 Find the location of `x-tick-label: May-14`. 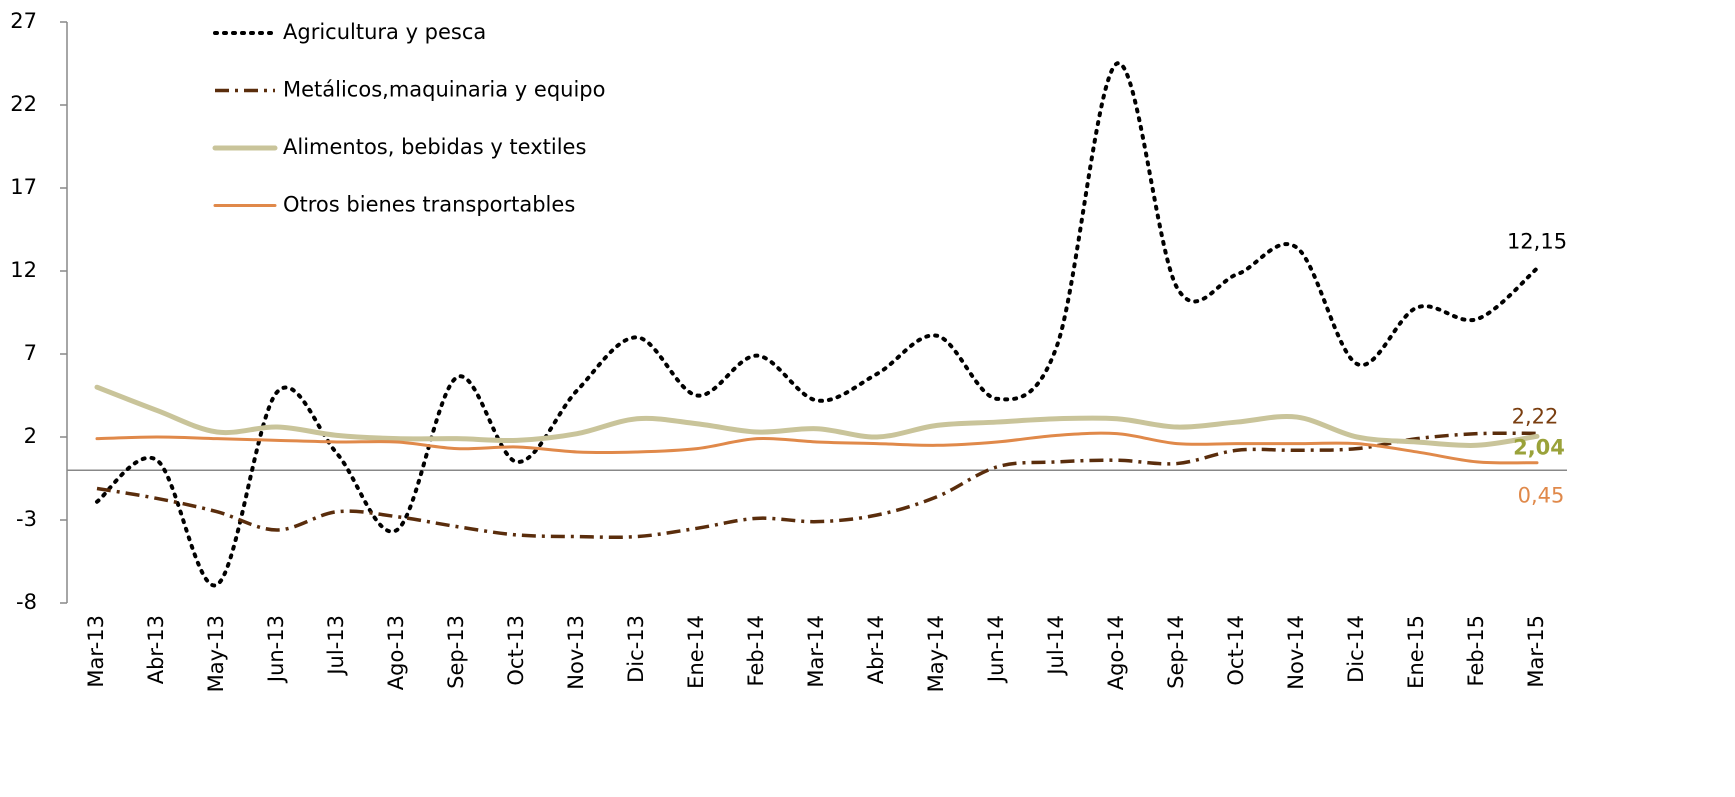

x-tick-label: May-14 is located at coordinates (936, 653).